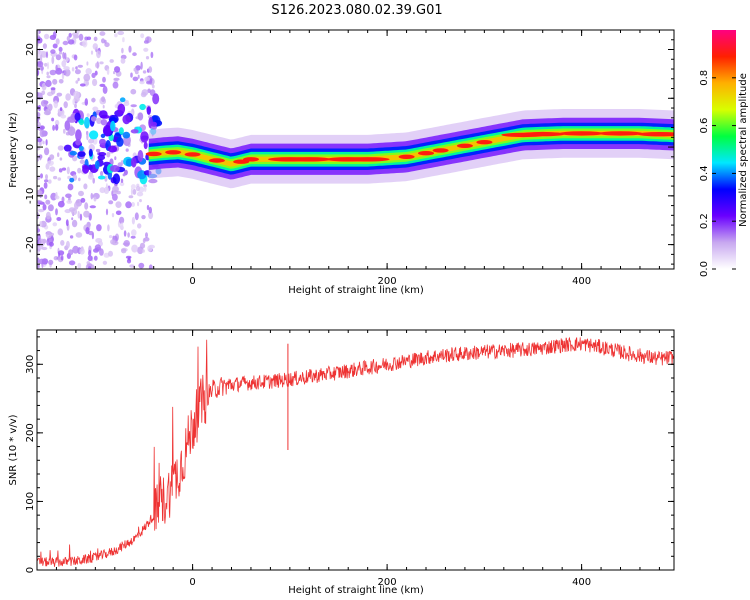  I want to click on spectrogram-x-tick-label: 0, so click(192, 281).